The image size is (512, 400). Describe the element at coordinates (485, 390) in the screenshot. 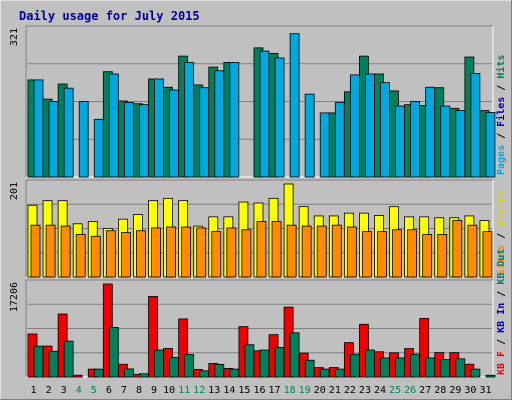

I see `x-tick-label-day-31: 31` at that location.